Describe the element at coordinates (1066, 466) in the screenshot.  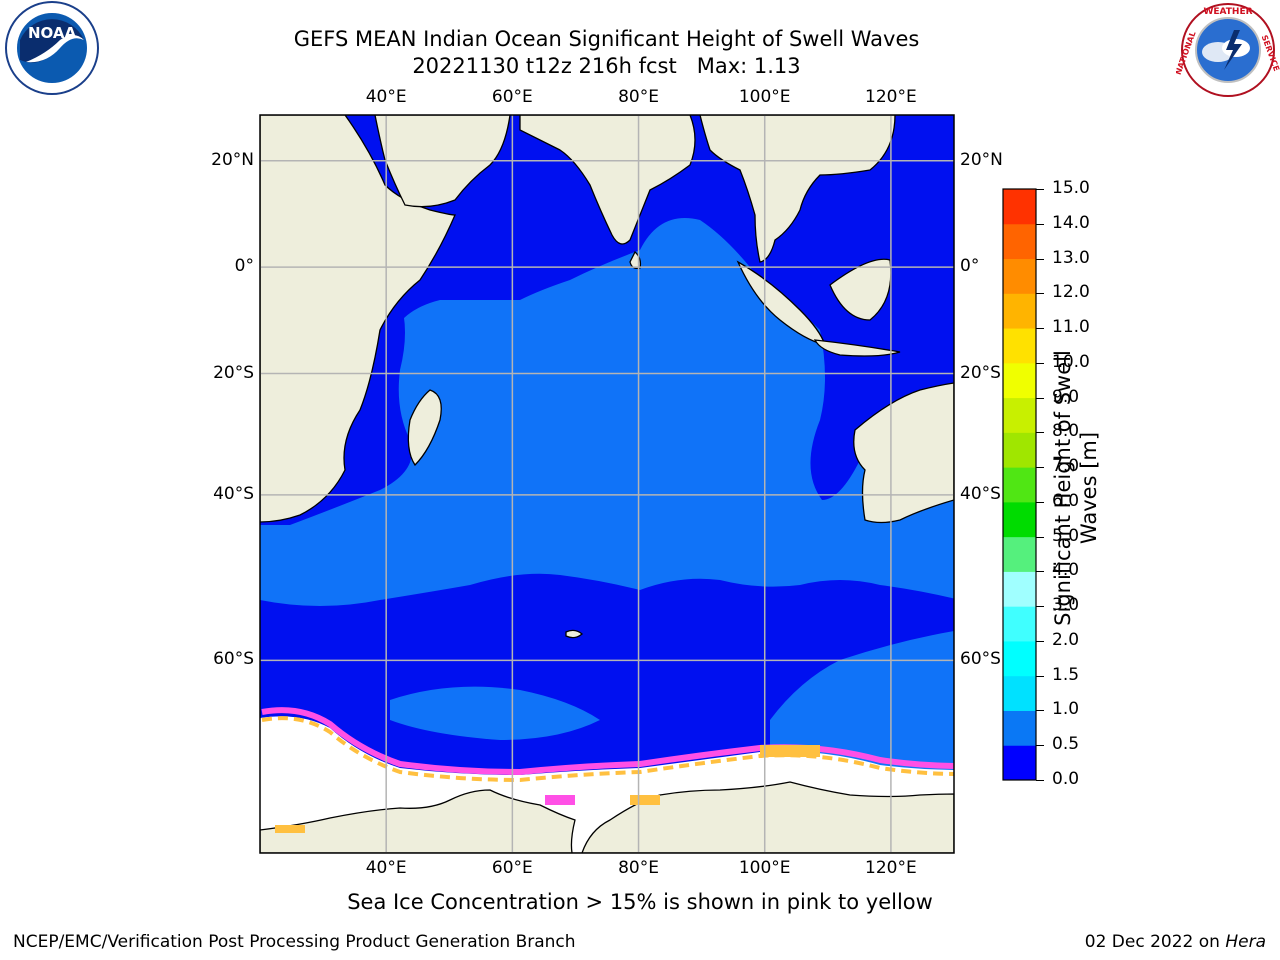
I see `colorbar-tick-label: 7.0` at that location.